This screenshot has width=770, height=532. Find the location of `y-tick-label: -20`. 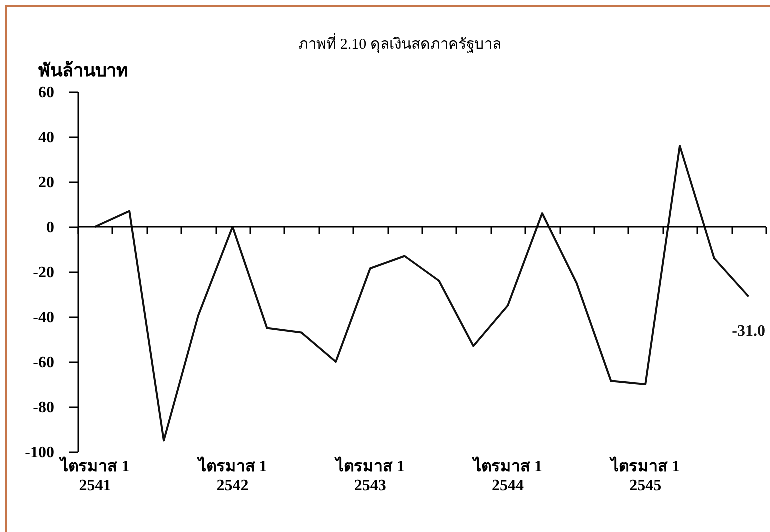

y-tick-label: -20 is located at coordinates (43, 273).